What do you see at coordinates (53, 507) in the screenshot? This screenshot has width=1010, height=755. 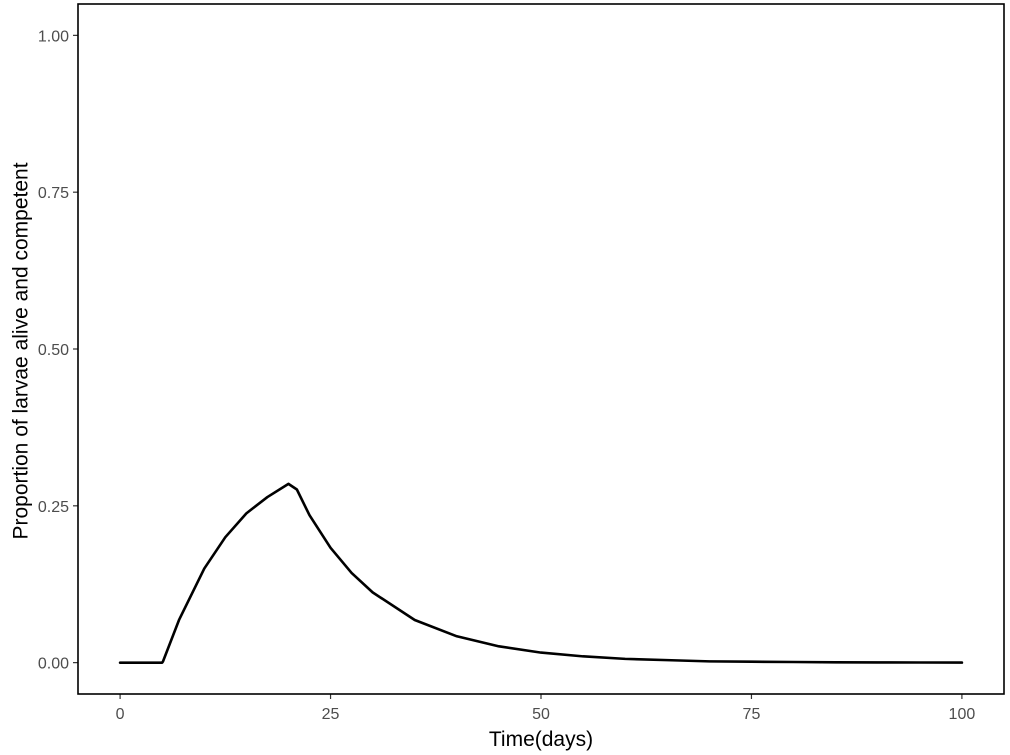 I see `y-tick-label: 0.25` at bounding box center [53, 507].